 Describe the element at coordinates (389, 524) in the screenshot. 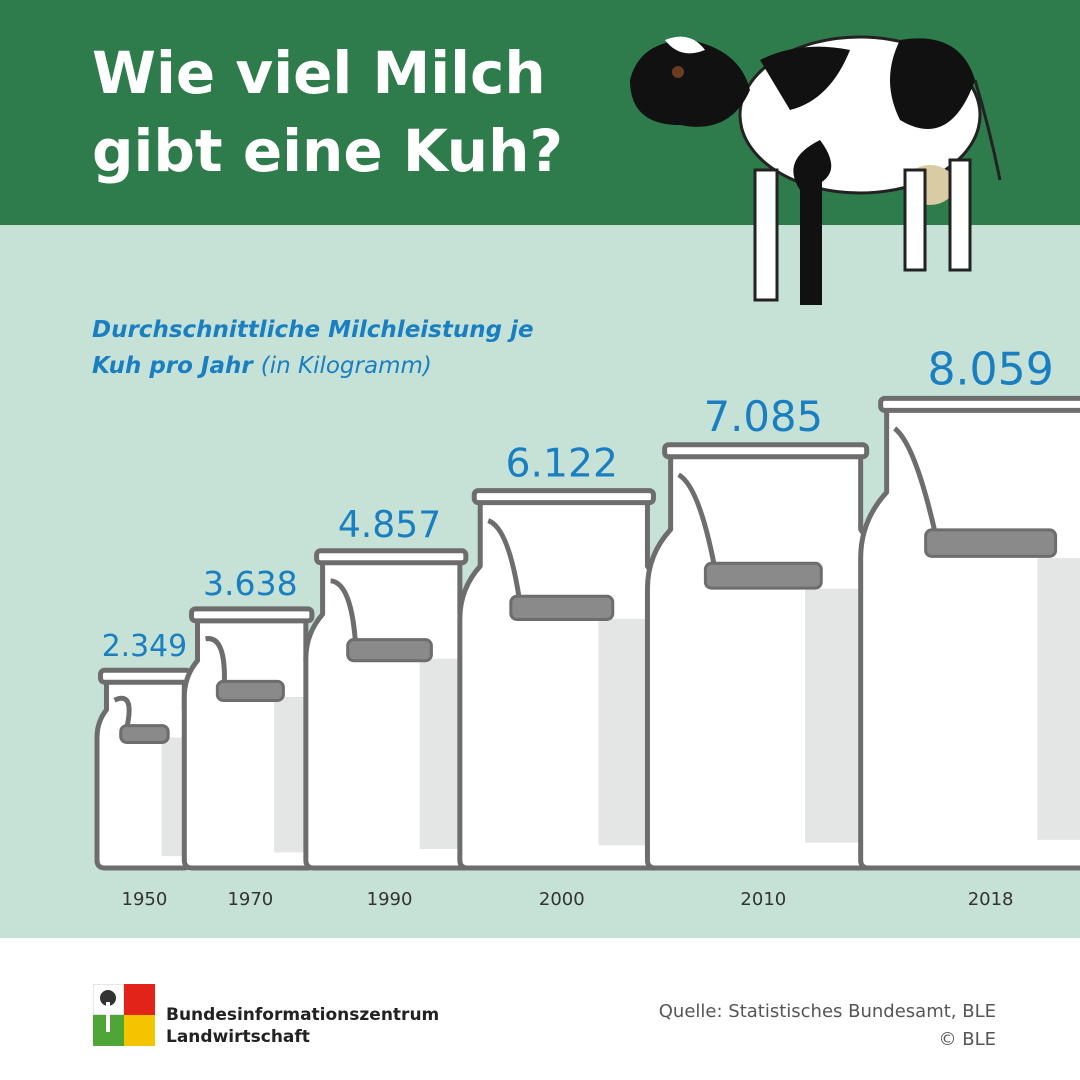

I see `value-label: 4.857` at that location.